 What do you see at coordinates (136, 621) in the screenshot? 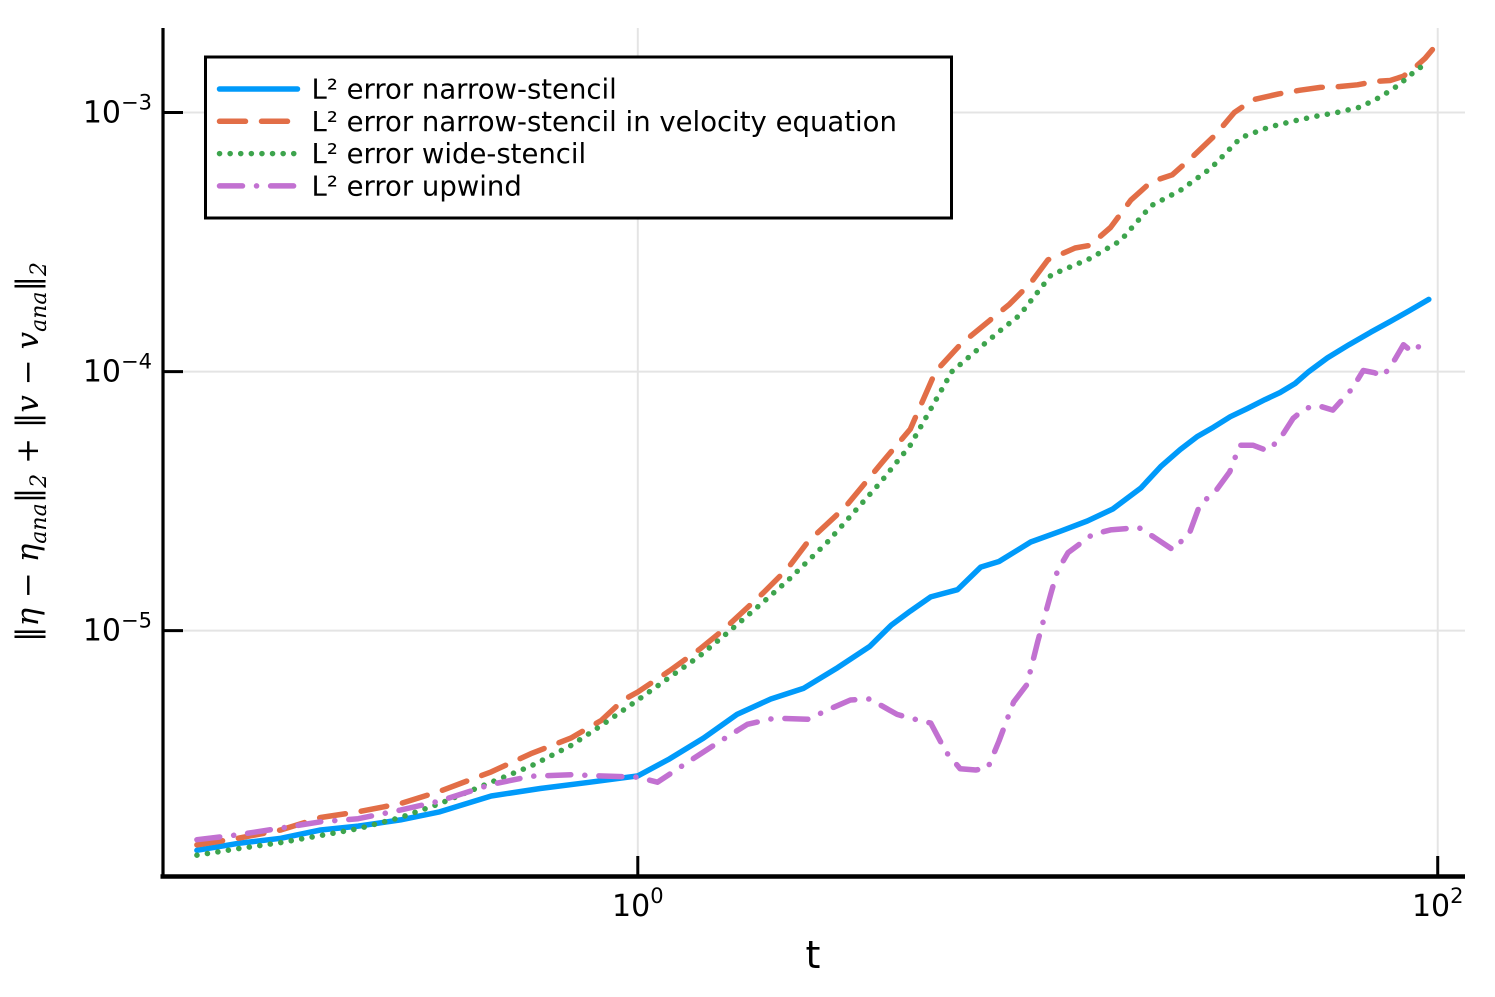
I see `y-tick-label-exponent: −5` at bounding box center [136, 621].